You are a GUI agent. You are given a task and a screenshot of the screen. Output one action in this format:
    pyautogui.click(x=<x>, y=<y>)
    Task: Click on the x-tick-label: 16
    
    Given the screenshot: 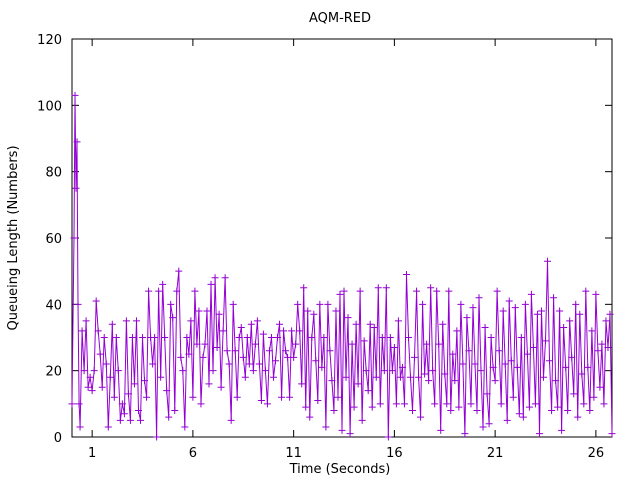 What is the action you would take?
    pyautogui.click(x=394, y=453)
    